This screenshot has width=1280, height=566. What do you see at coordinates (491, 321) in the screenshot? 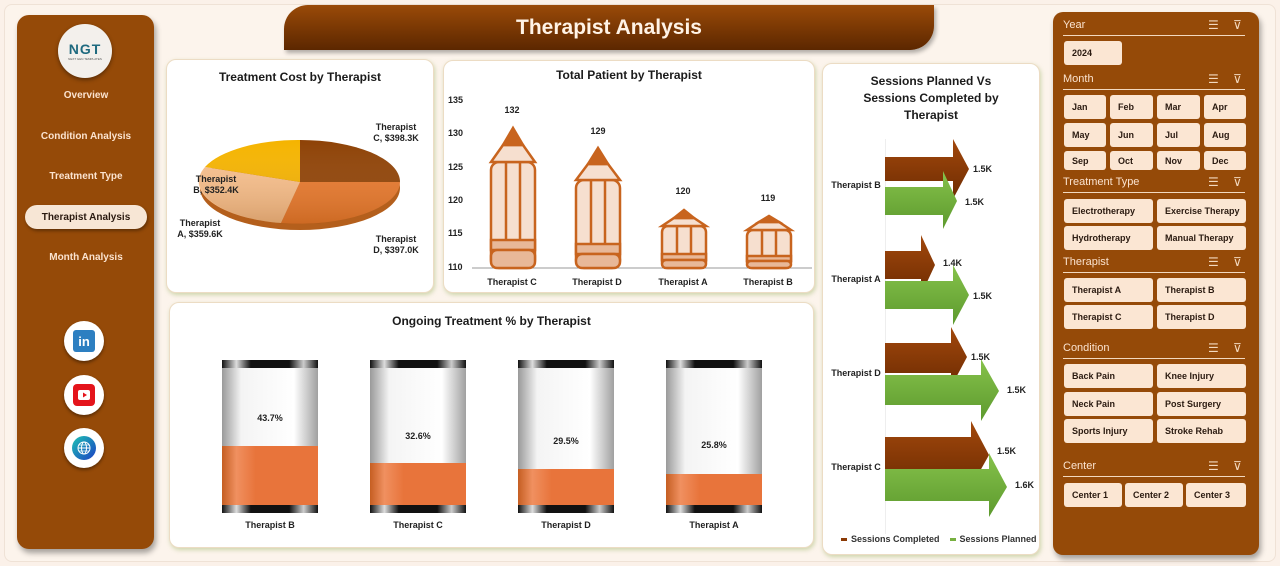
I see `chart-title: Ongoing Treatment % by Therapist` at bounding box center [491, 321].